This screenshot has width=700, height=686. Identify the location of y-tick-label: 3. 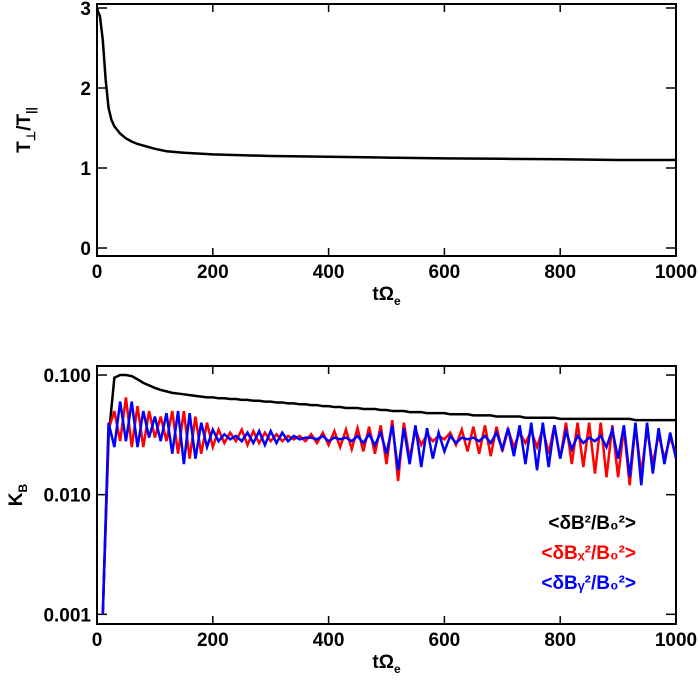
(85, 10).